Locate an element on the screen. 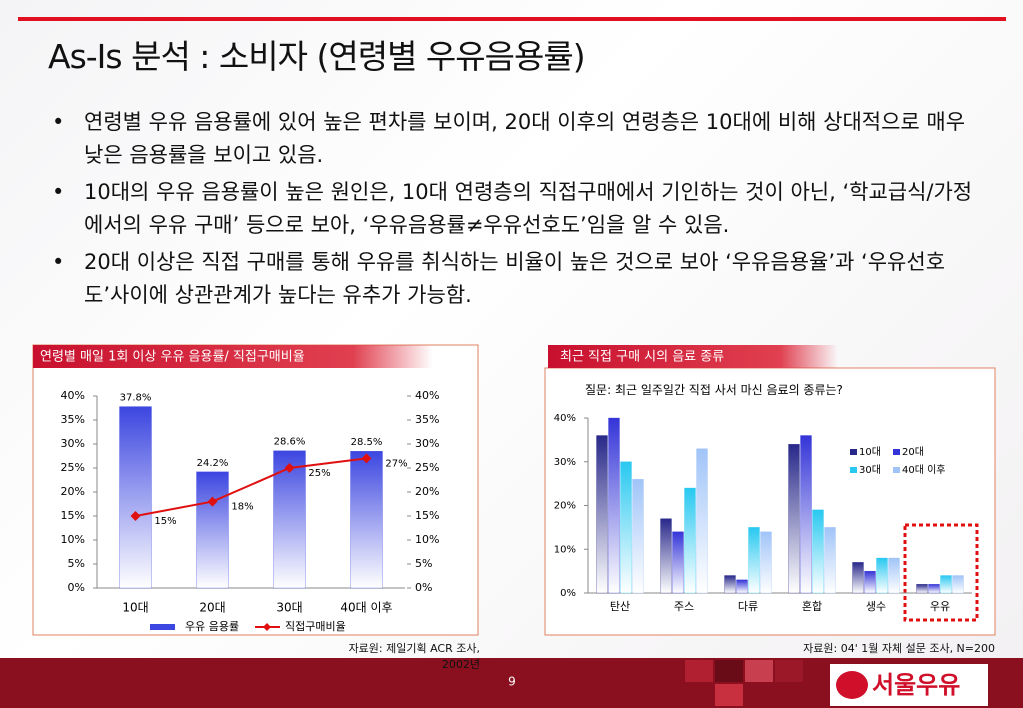  page-number: 9 is located at coordinates (512, 682).